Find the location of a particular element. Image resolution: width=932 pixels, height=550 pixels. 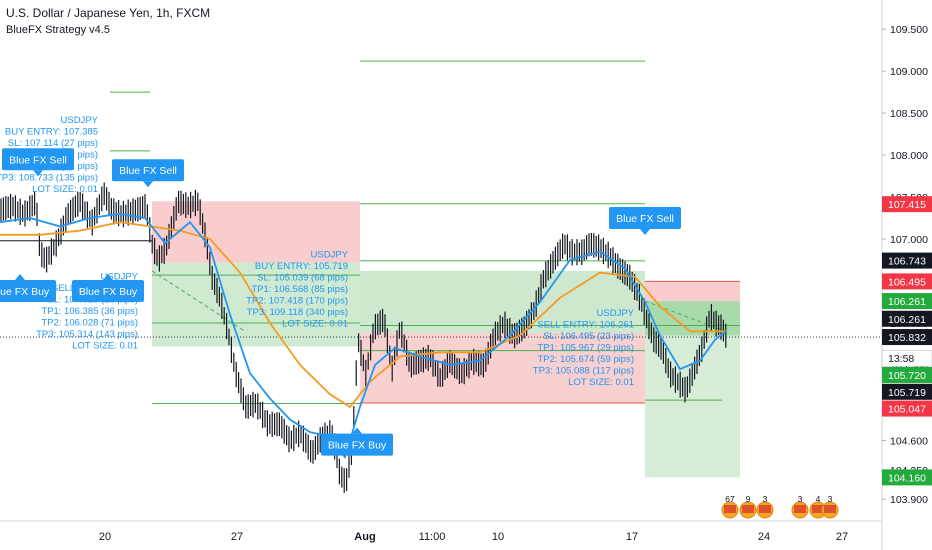

trade-info-line: TP3: 109.118 (340 pips) is located at coordinates (297, 312).